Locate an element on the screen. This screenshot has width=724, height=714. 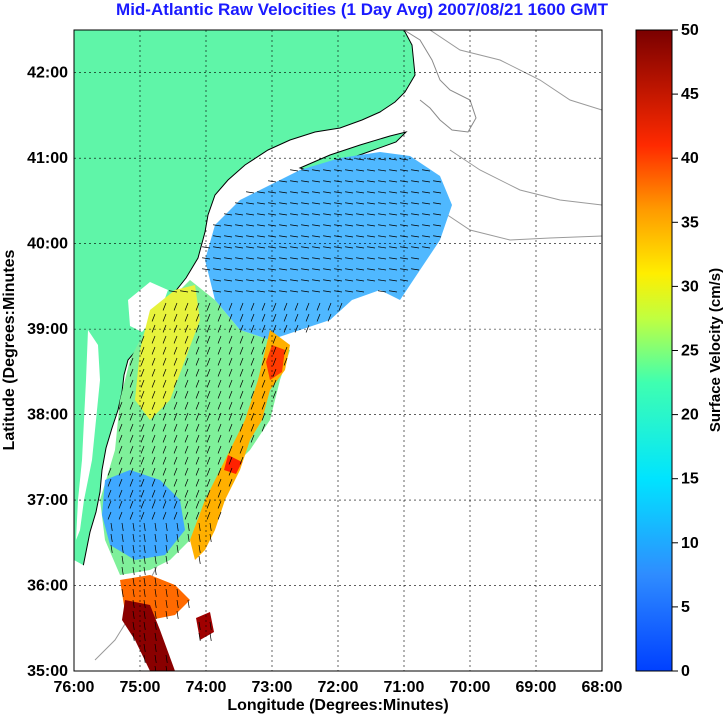
latitude-tick-label: 36:00 is located at coordinates (47, 586).